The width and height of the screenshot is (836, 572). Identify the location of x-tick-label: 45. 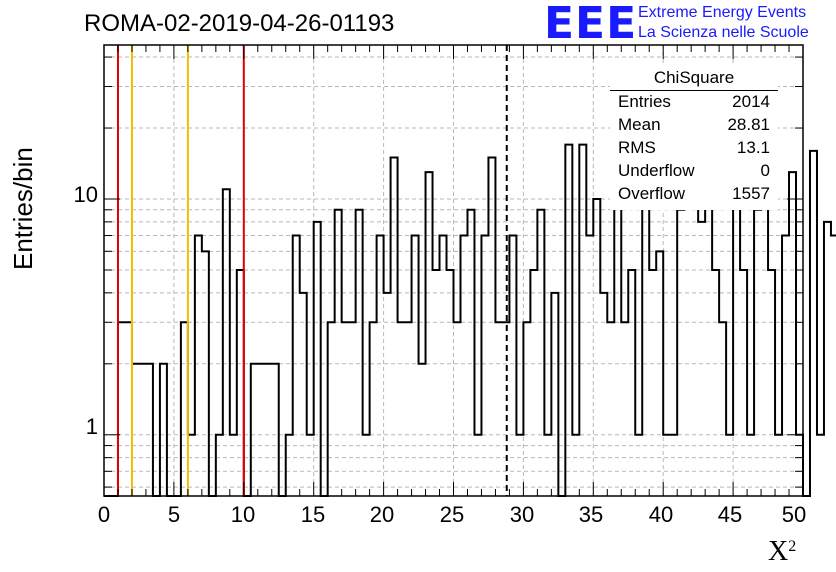
(730, 514).